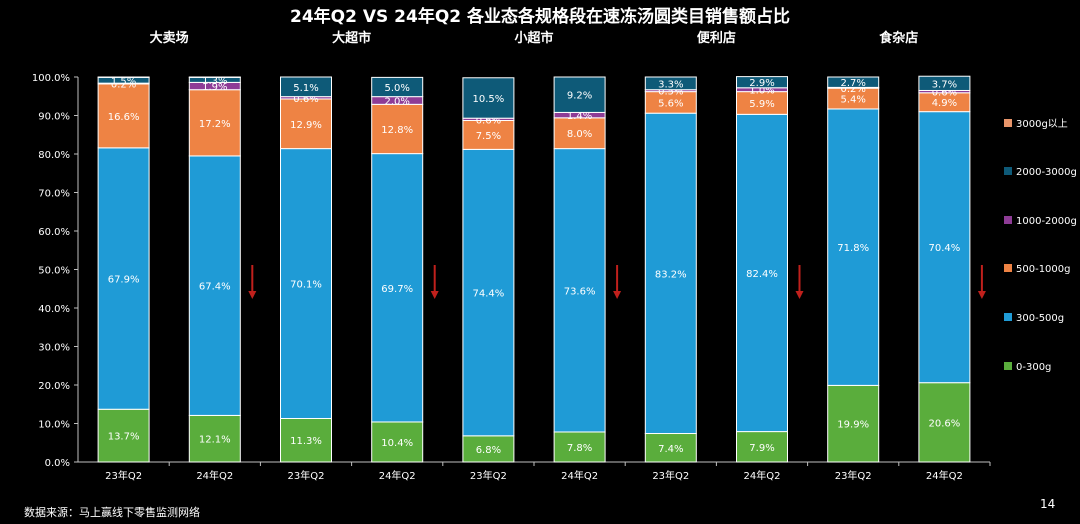 The width and height of the screenshot is (1080, 524). Describe the element at coordinates (761, 104) in the screenshot. I see `data-label: 5.9%` at that location.